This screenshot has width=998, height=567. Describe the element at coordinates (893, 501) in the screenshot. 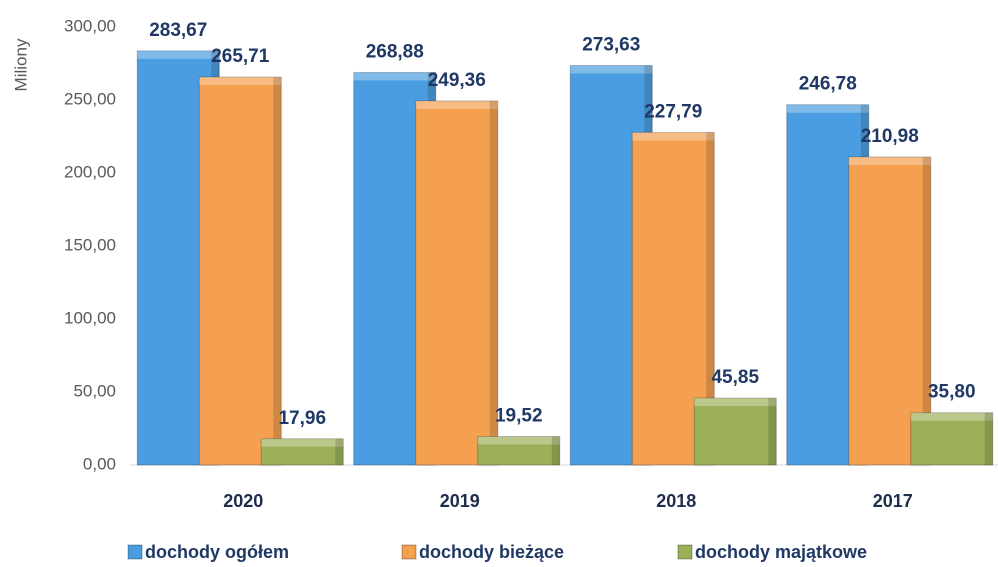

I see `x-tick-label: 2017` at that location.